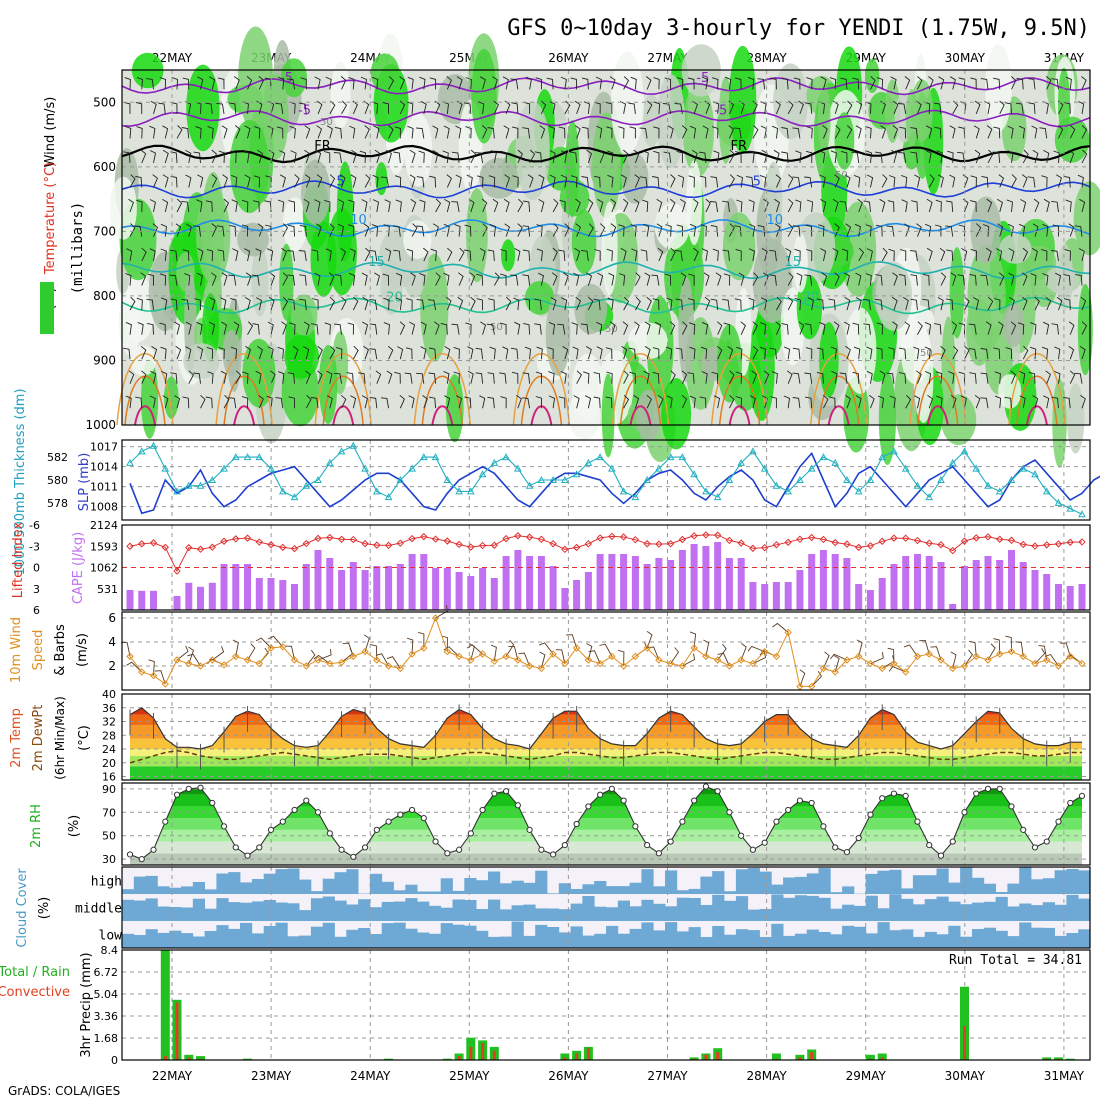  What do you see at coordinates (35, 992) in the screenshot?
I see `precip-convective-label: Convective` at bounding box center [35, 992].